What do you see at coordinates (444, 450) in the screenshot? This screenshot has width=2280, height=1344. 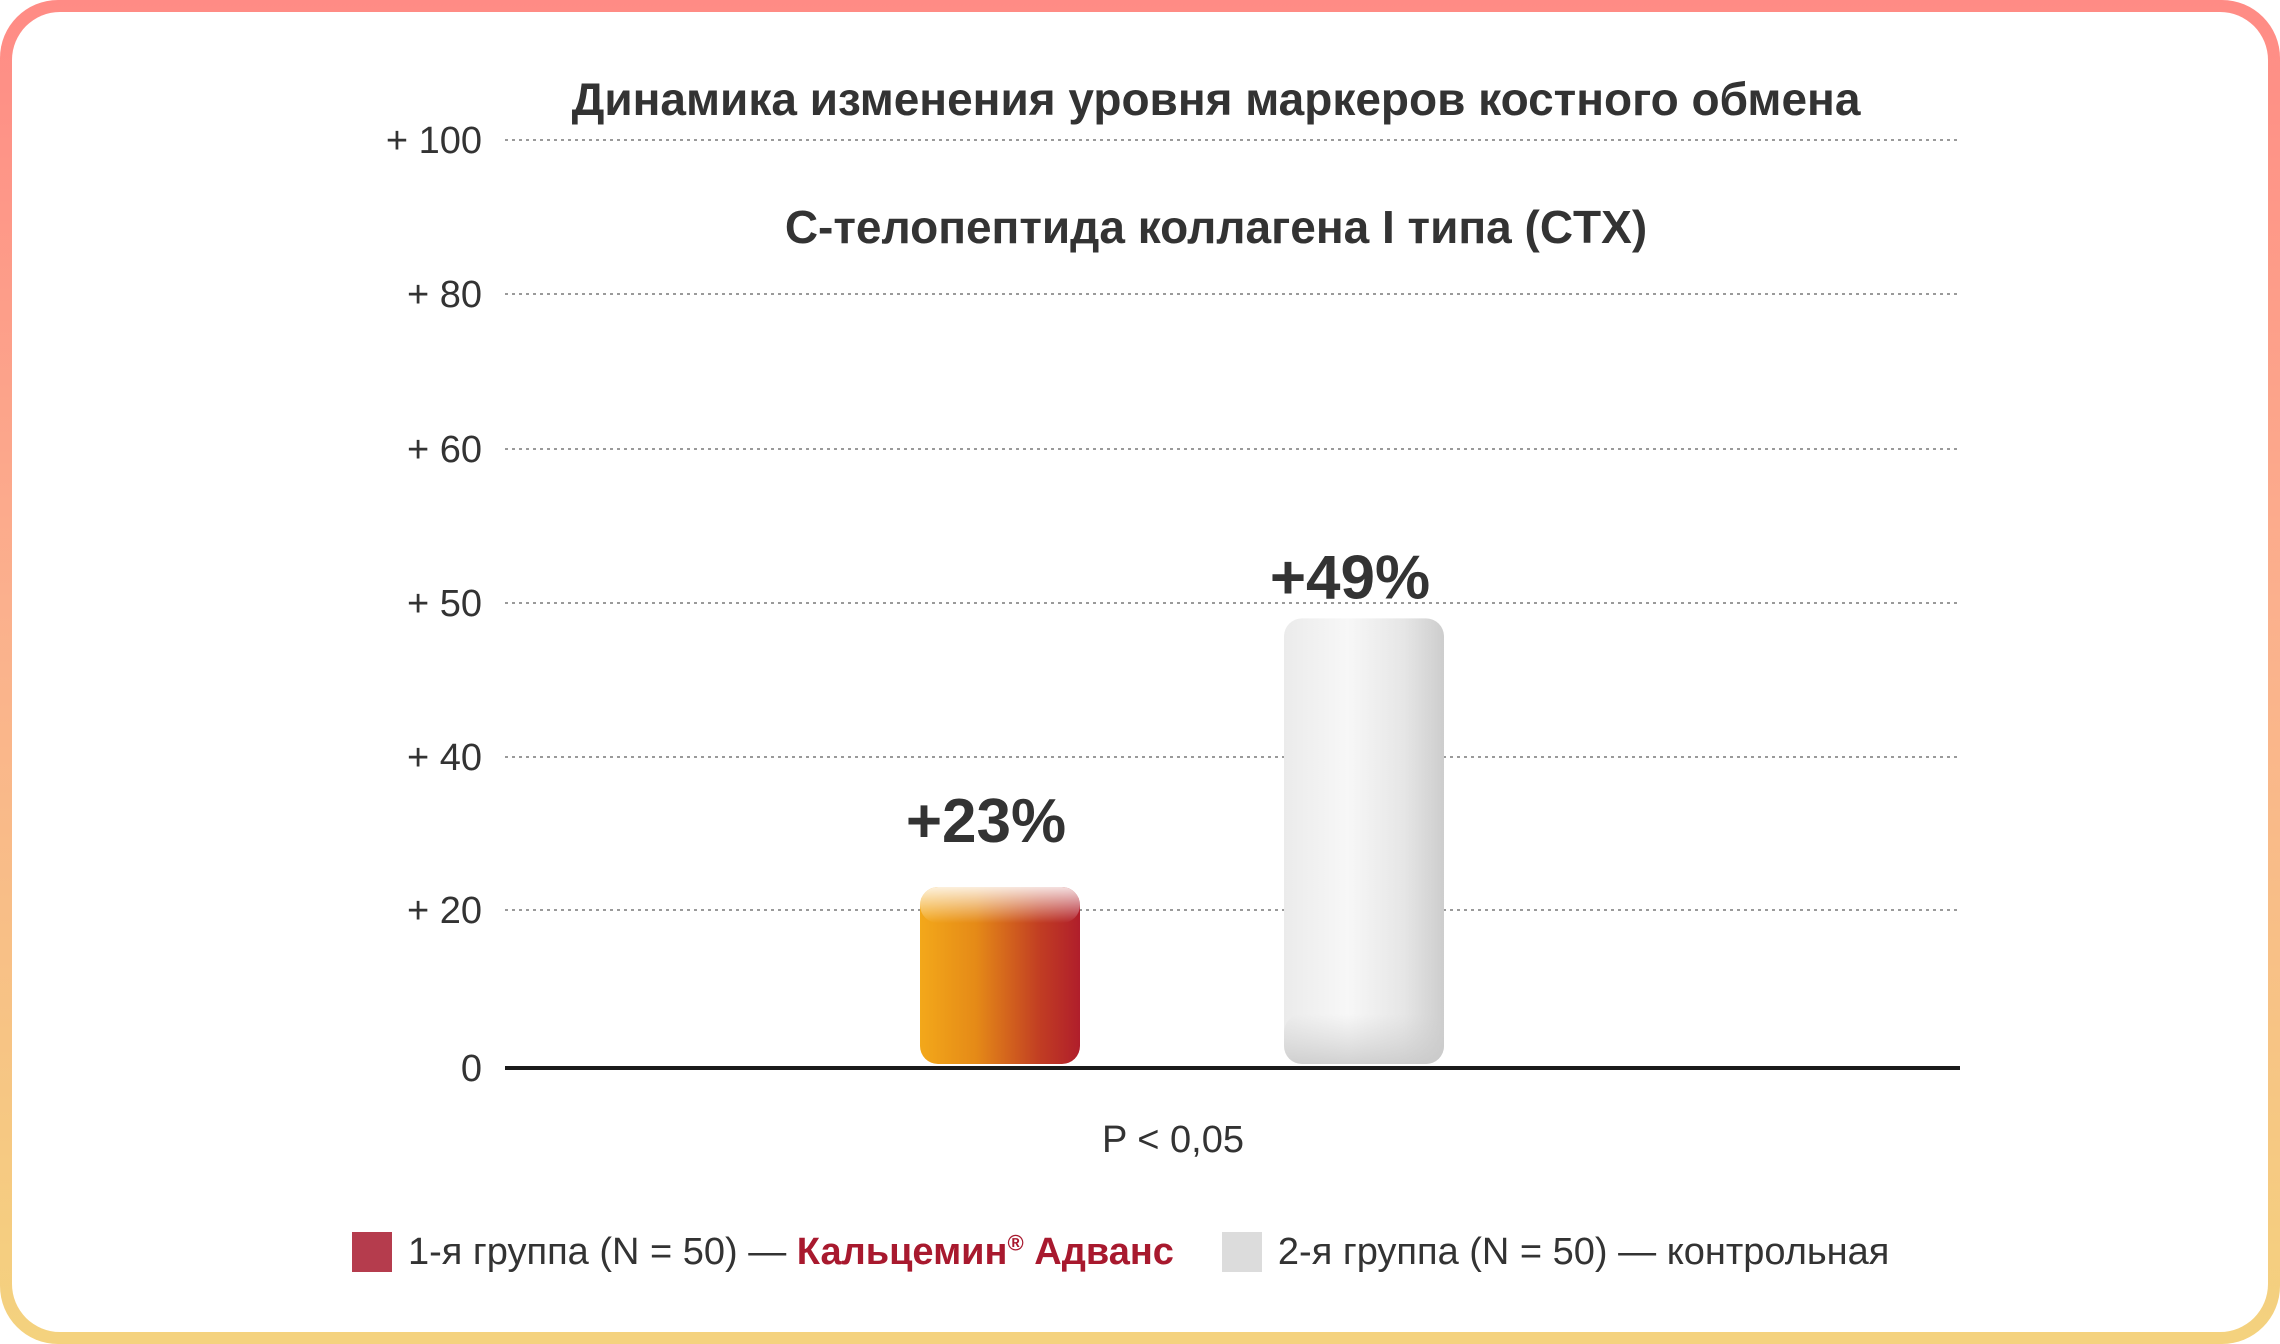 I see `y-tick-label: + 60` at bounding box center [444, 450].